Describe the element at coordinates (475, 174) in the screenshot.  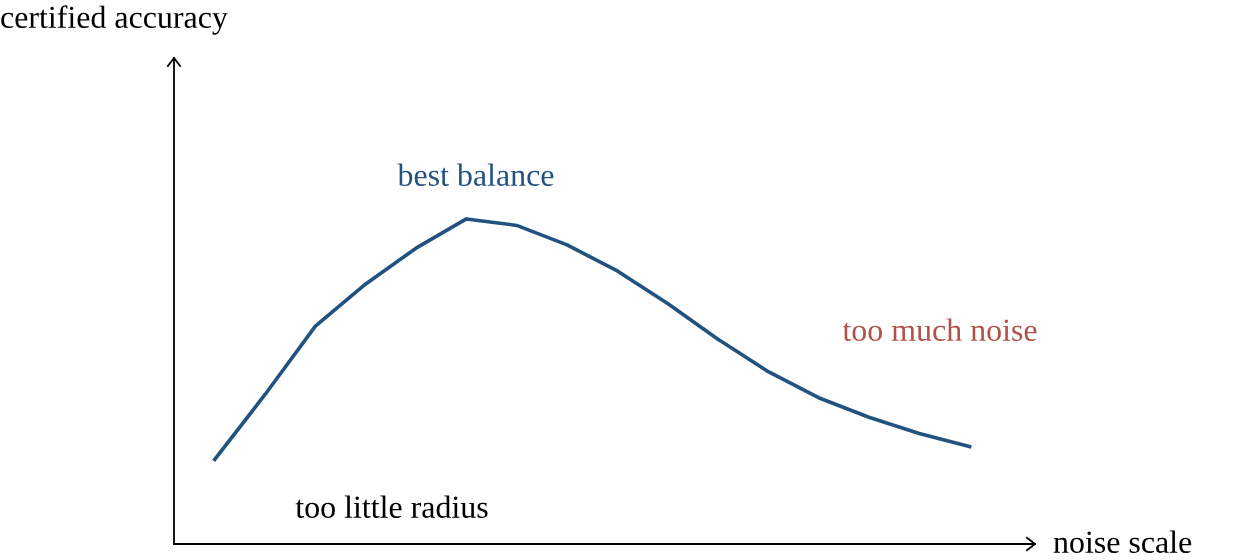
I see `text: best balance` at that location.